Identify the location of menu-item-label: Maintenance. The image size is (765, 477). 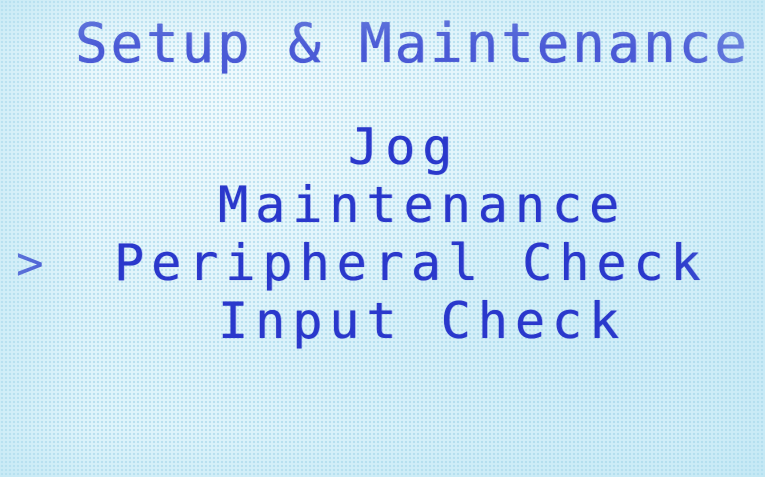
(422, 205).